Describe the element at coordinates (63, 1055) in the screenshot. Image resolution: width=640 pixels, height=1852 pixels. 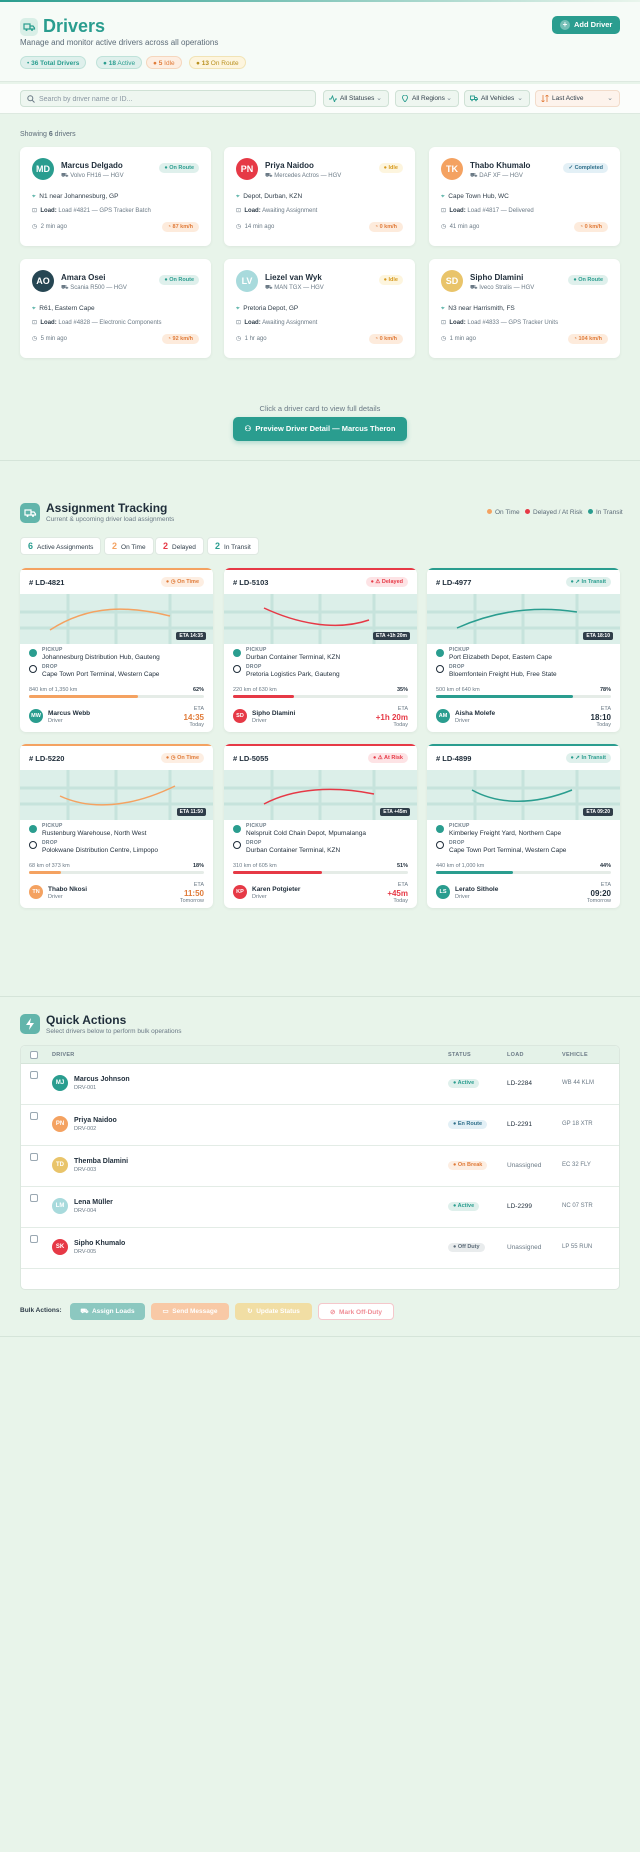
I see `column-driver: DRIVER` at that location.